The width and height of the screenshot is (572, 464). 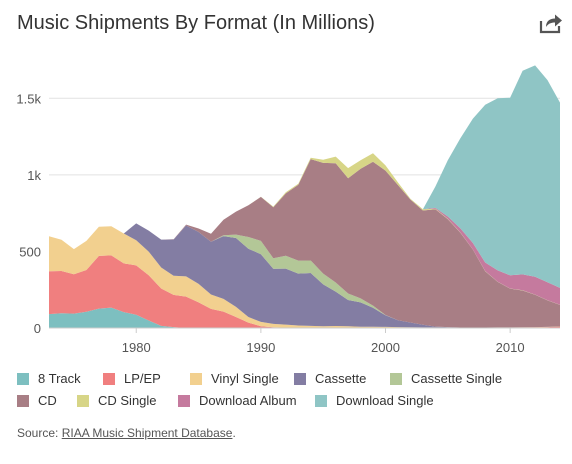 I want to click on source-suffix: ., so click(x=234, y=433).